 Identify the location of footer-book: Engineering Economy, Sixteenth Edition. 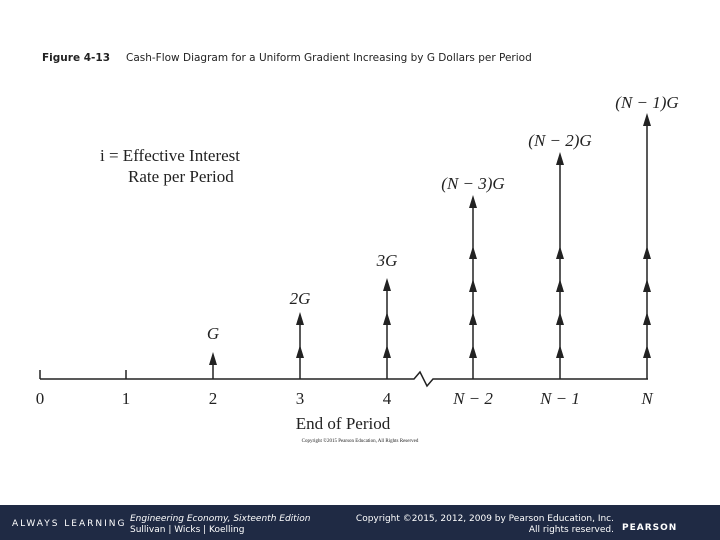
(220, 519).